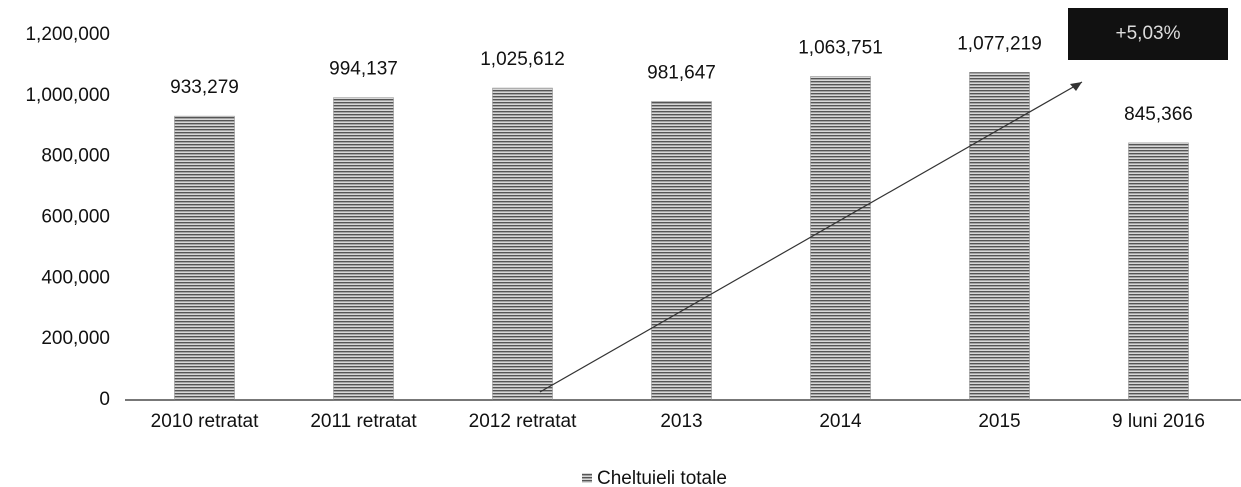 The width and height of the screenshot is (1241, 487). Describe the element at coordinates (522, 59) in the screenshot. I see `data-label: 1,025,612` at that location.